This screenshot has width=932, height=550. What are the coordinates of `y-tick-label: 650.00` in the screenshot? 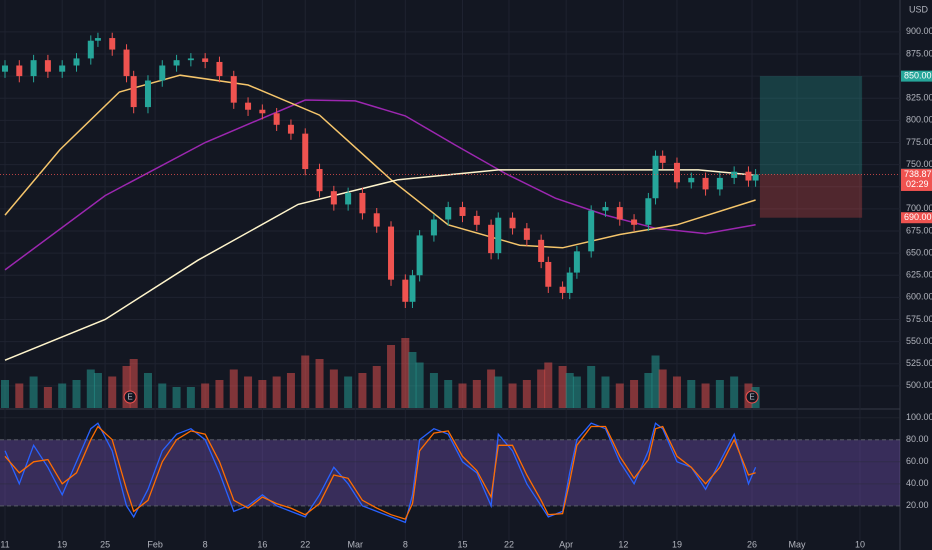 It's located at (919, 252).